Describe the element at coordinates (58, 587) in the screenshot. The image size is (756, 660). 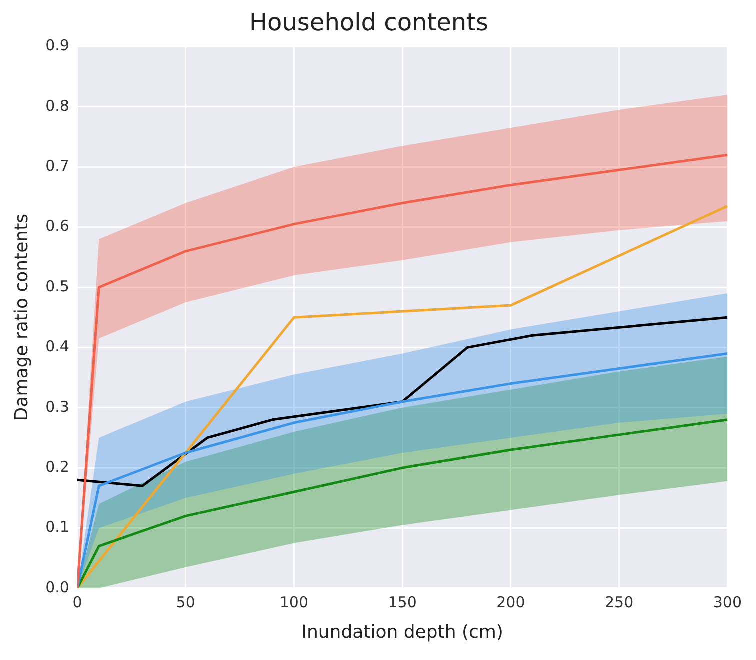
I see `y-tick-label: 0.0` at that location.